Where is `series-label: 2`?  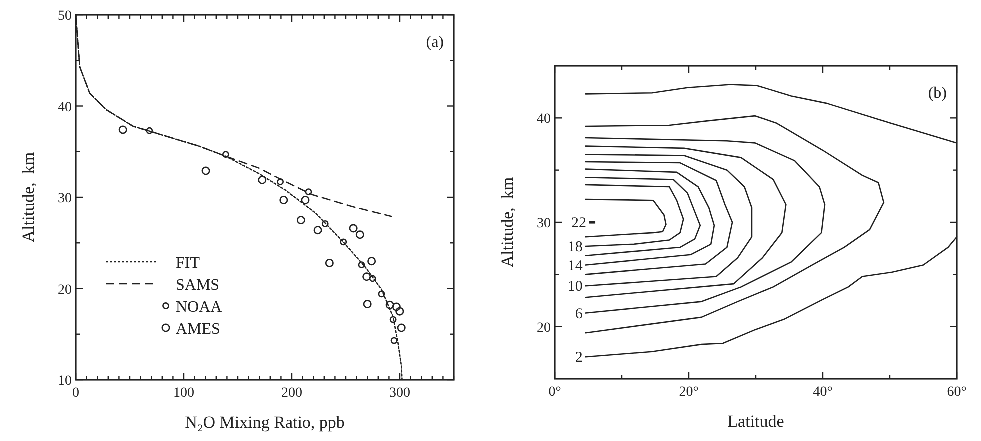 series-label: 2 is located at coordinates (579, 358).